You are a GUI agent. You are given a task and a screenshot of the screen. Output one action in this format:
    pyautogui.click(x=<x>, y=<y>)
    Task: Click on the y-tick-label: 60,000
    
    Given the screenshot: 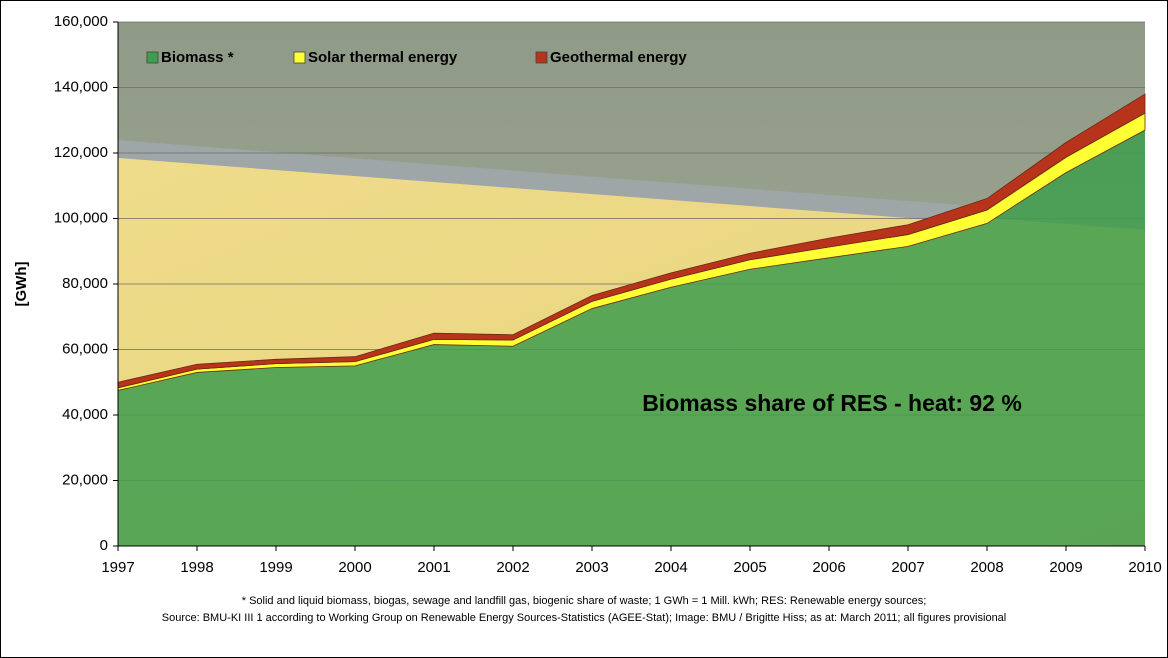 What is the action you would take?
    pyautogui.click(x=85, y=348)
    